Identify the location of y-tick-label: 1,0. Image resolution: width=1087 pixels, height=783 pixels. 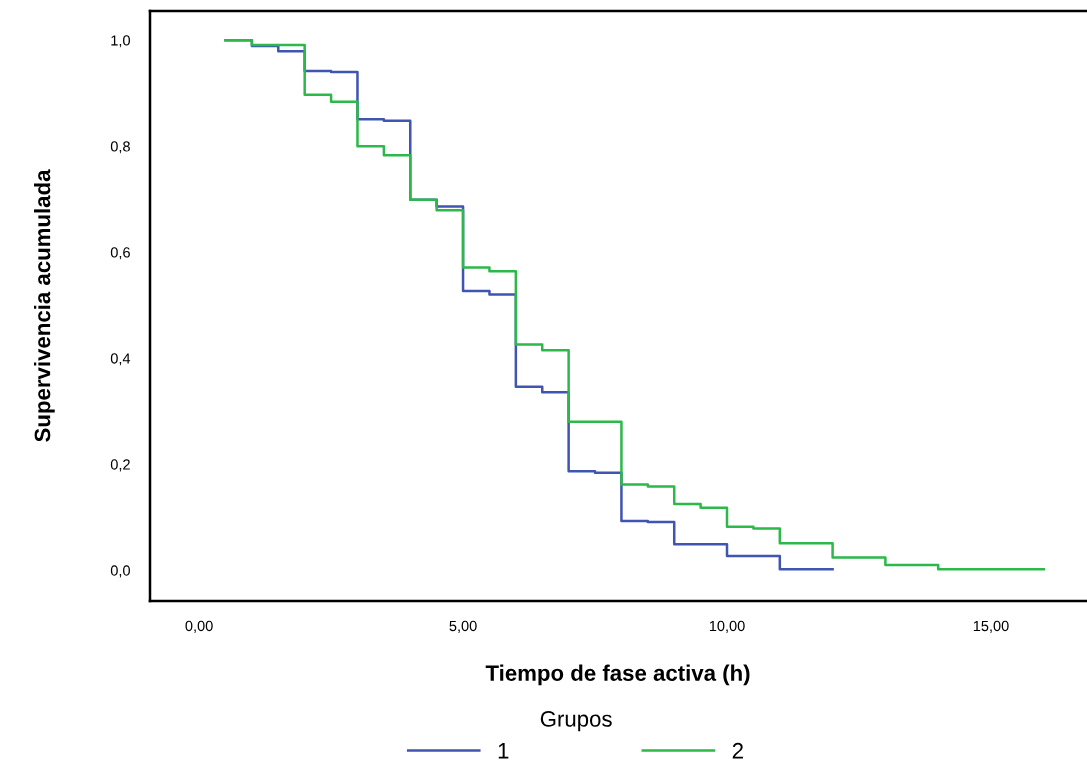
(120, 41).